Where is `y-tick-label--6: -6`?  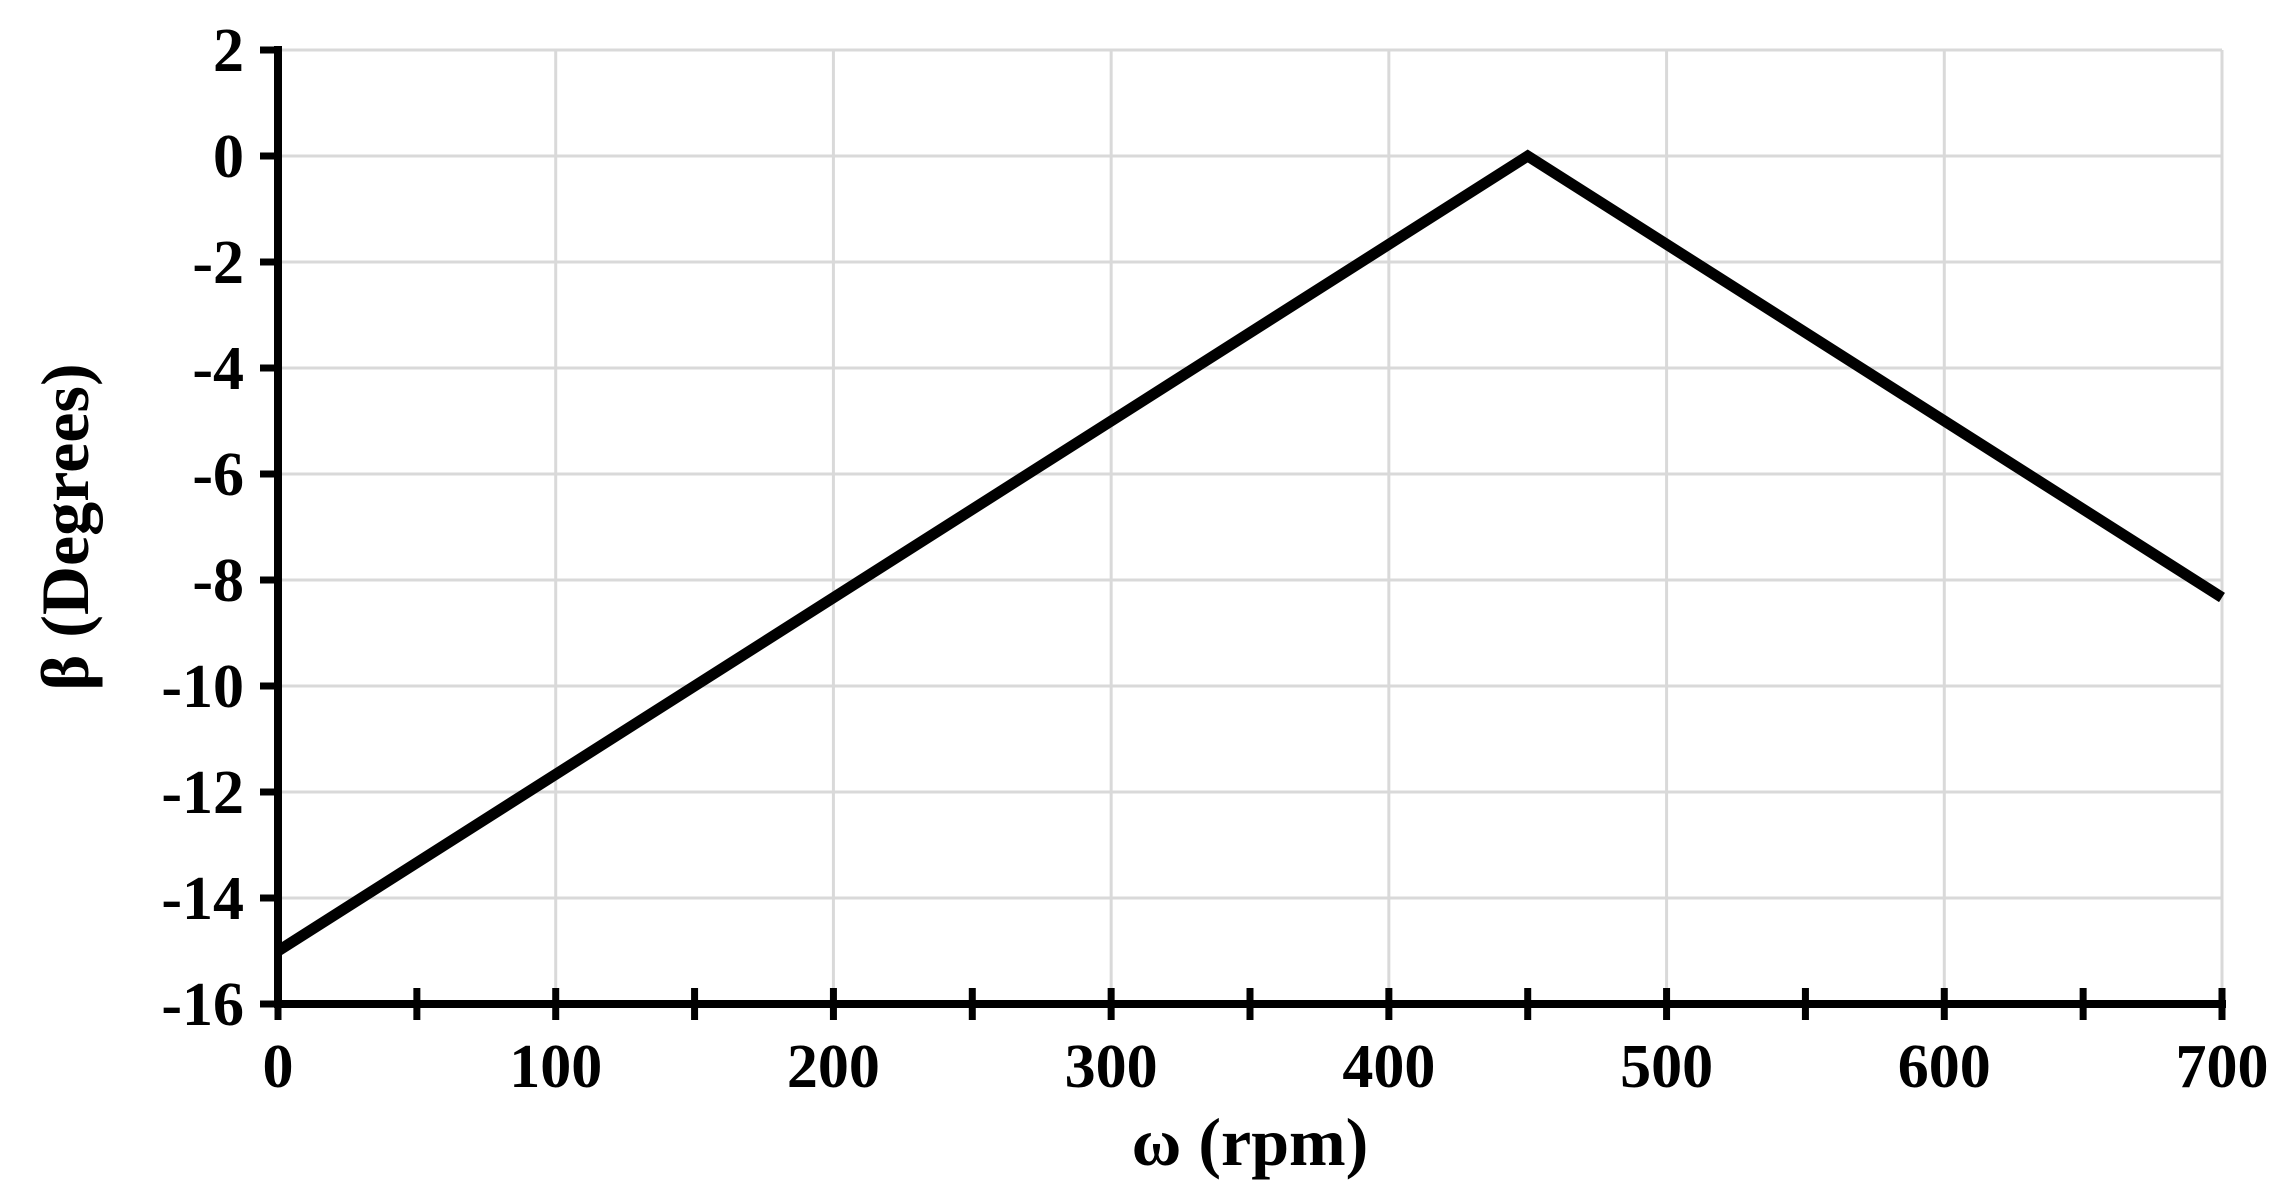
y-tick-label--6: -6 is located at coordinates (218, 475).